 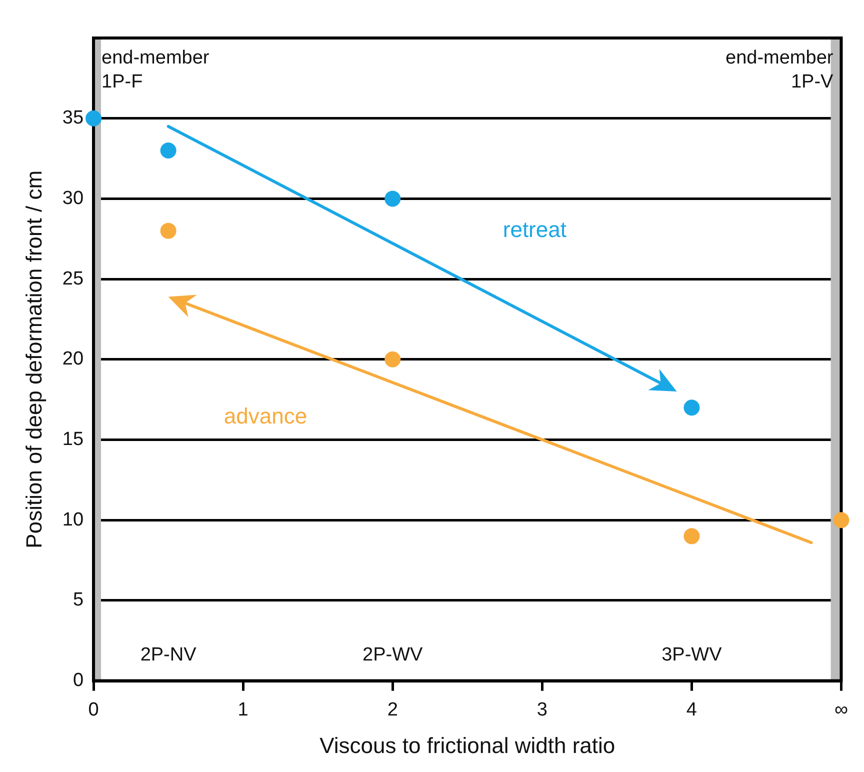 I want to click on x-tick-label: 3, so click(x=542, y=709).